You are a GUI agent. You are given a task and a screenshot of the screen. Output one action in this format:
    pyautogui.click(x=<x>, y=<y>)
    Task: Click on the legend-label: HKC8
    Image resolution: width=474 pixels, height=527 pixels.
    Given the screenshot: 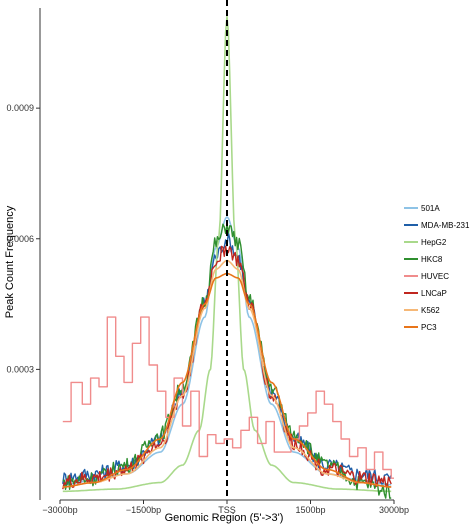 What is the action you would take?
    pyautogui.click(x=432, y=259)
    